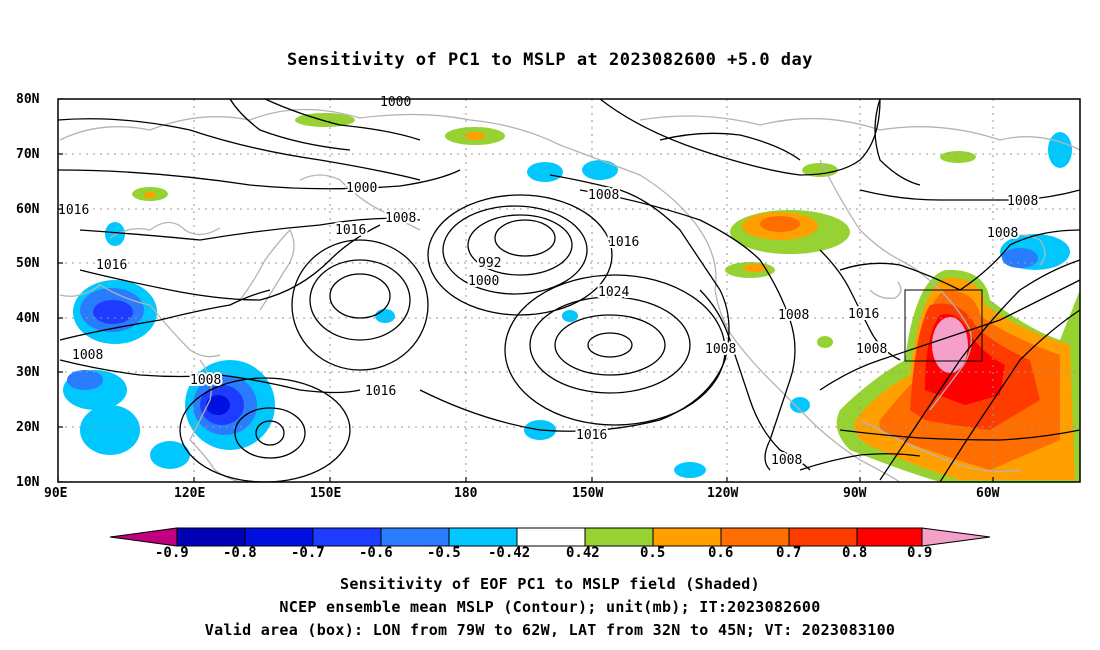  Describe the element at coordinates (613, 292) in the screenshot. I see `contour-label: 1024` at that location.